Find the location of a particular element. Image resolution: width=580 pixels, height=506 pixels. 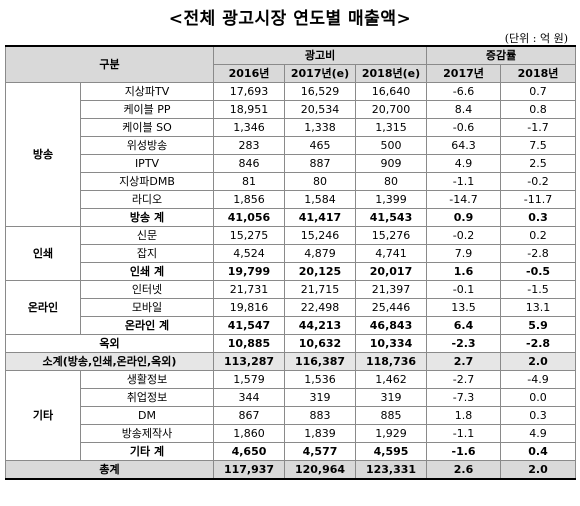

growth-cell: 2.0 is located at coordinates (538, 361).